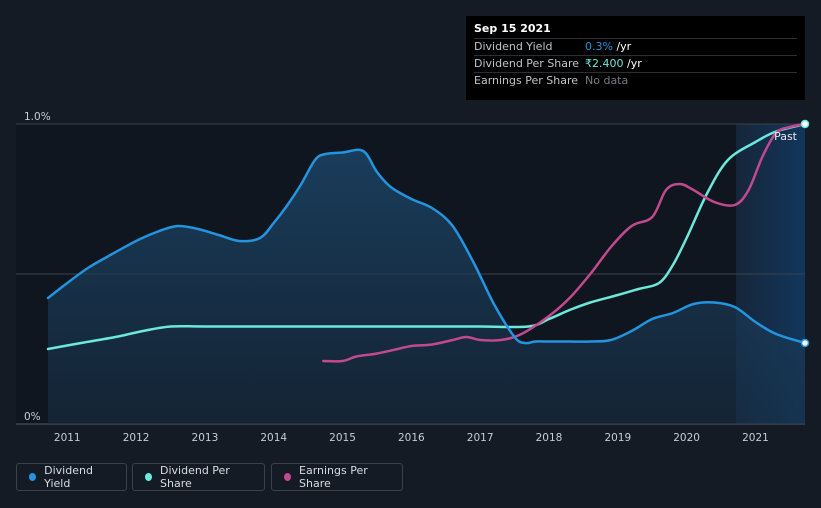 Image resolution: width=821 pixels, height=508 pixels. I want to click on dividend-yield-dot-icon, so click(33, 477).